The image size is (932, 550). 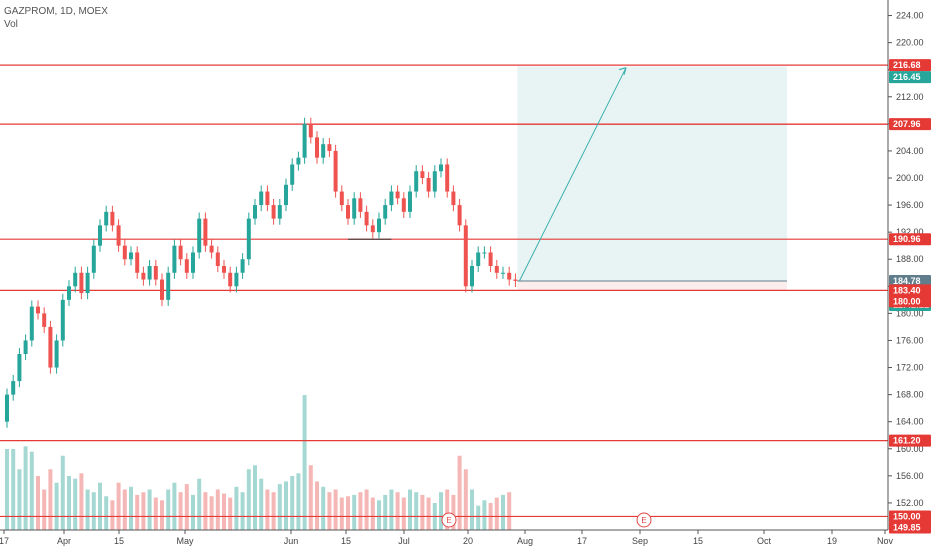 I want to click on price-tick-label: 196.00, so click(x=910, y=205).